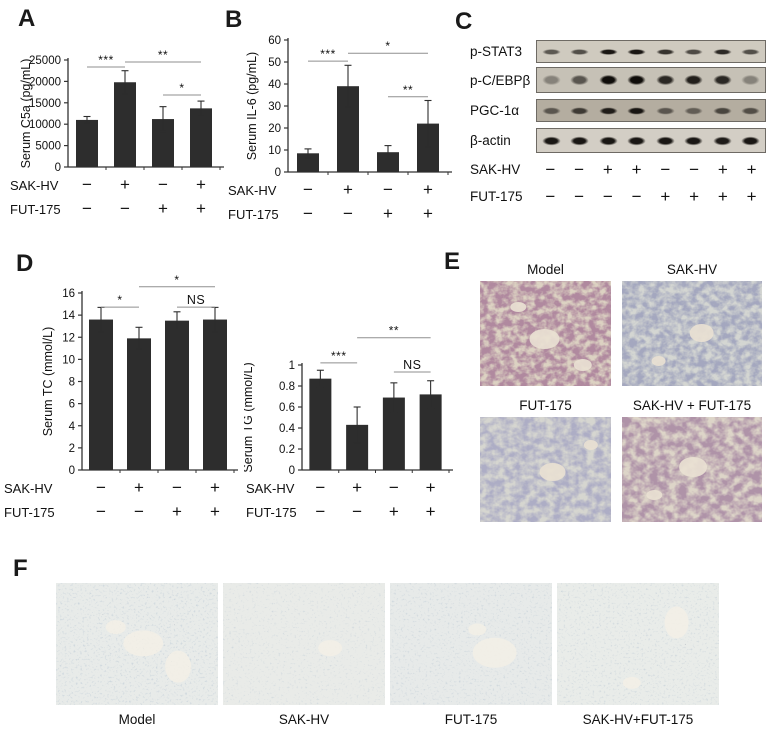 This screenshot has width=772, height=734. I want to click on histology-image-e-1: Model, so click(545, 324).